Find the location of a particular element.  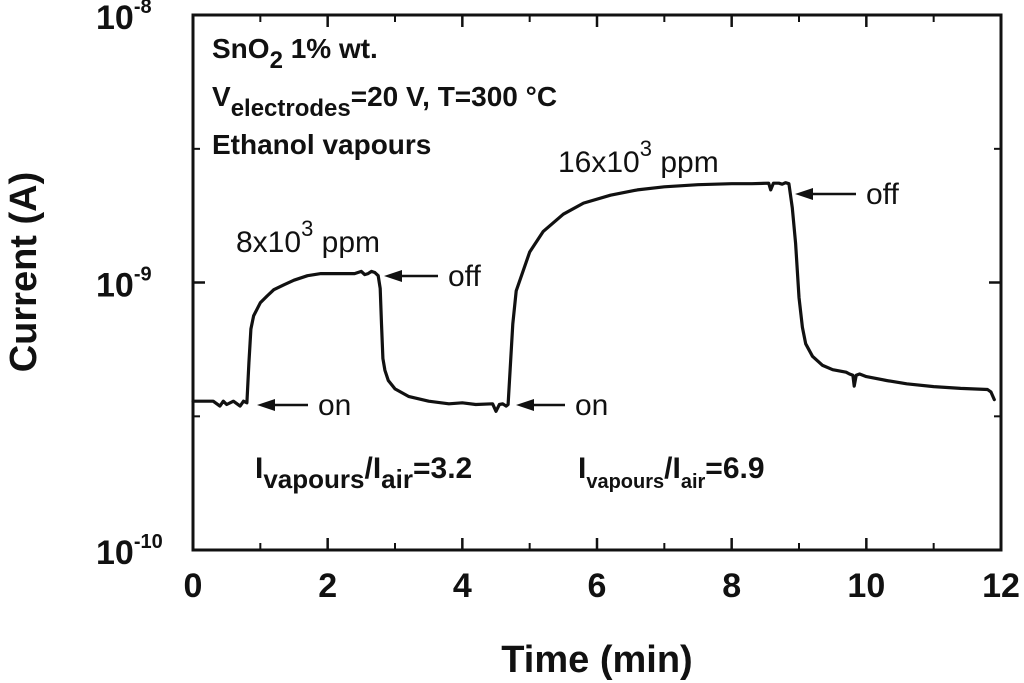

y-tick-label: 10⁻⁹ is located at coordinates (124, 284).